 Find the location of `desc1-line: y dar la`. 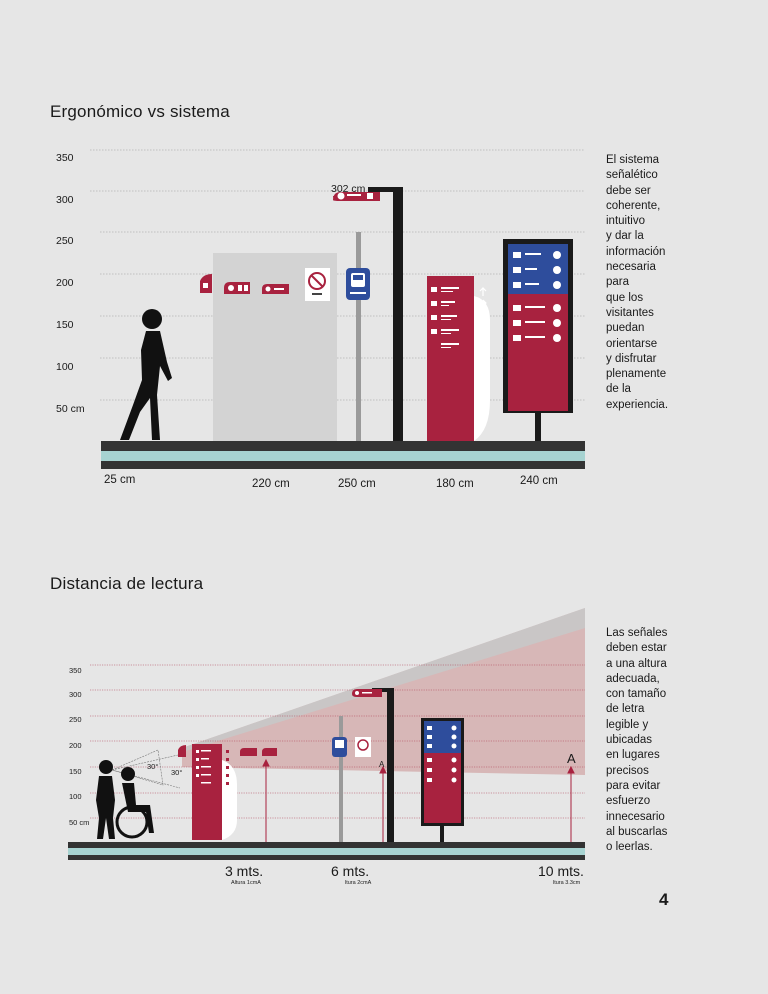

desc1-line: y dar la is located at coordinates (625, 236).